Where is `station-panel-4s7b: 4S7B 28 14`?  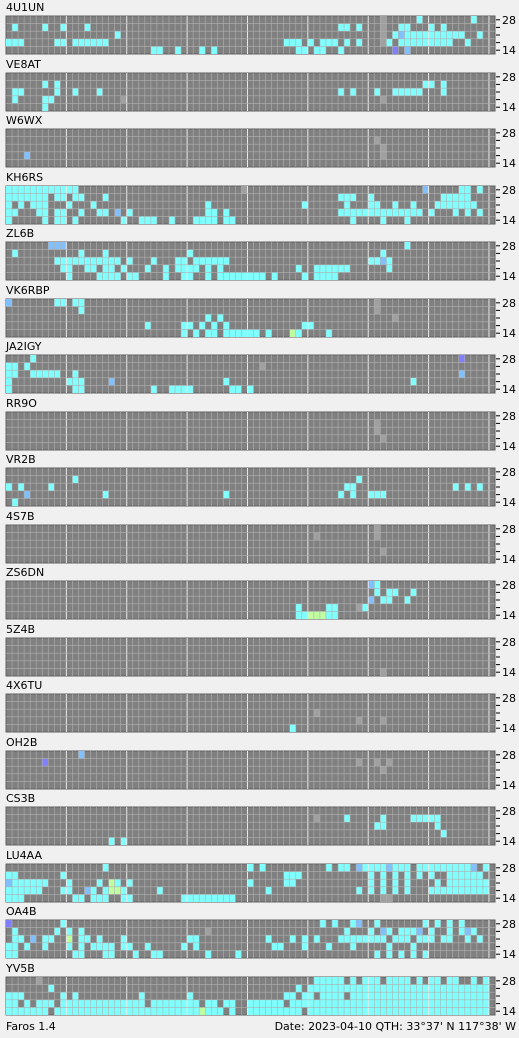
station-panel-4s7b: 4S7B 28 14 is located at coordinates (259, 538).